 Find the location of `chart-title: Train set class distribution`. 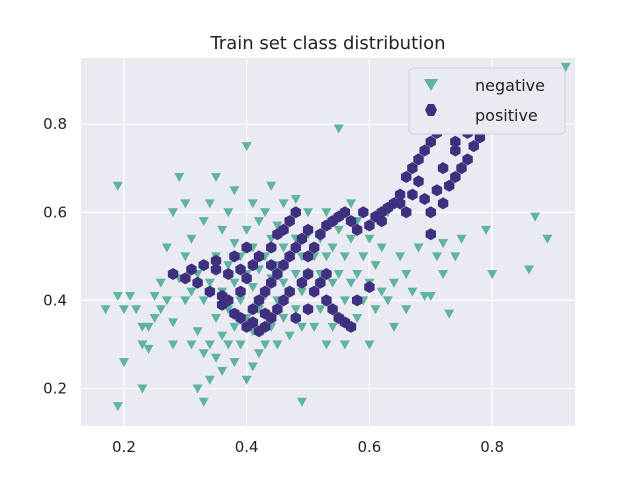

chart-title: Train set class distribution is located at coordinates (327, 43).